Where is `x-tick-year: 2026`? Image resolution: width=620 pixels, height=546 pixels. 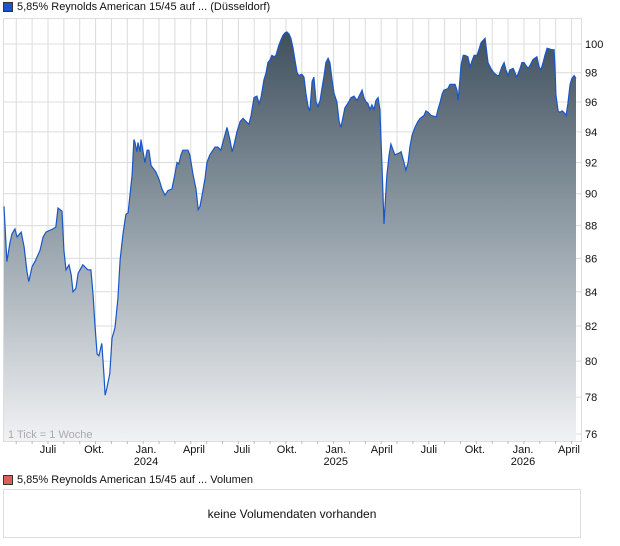 x-tick-year: 2026 is located at coordinates (523, 462).